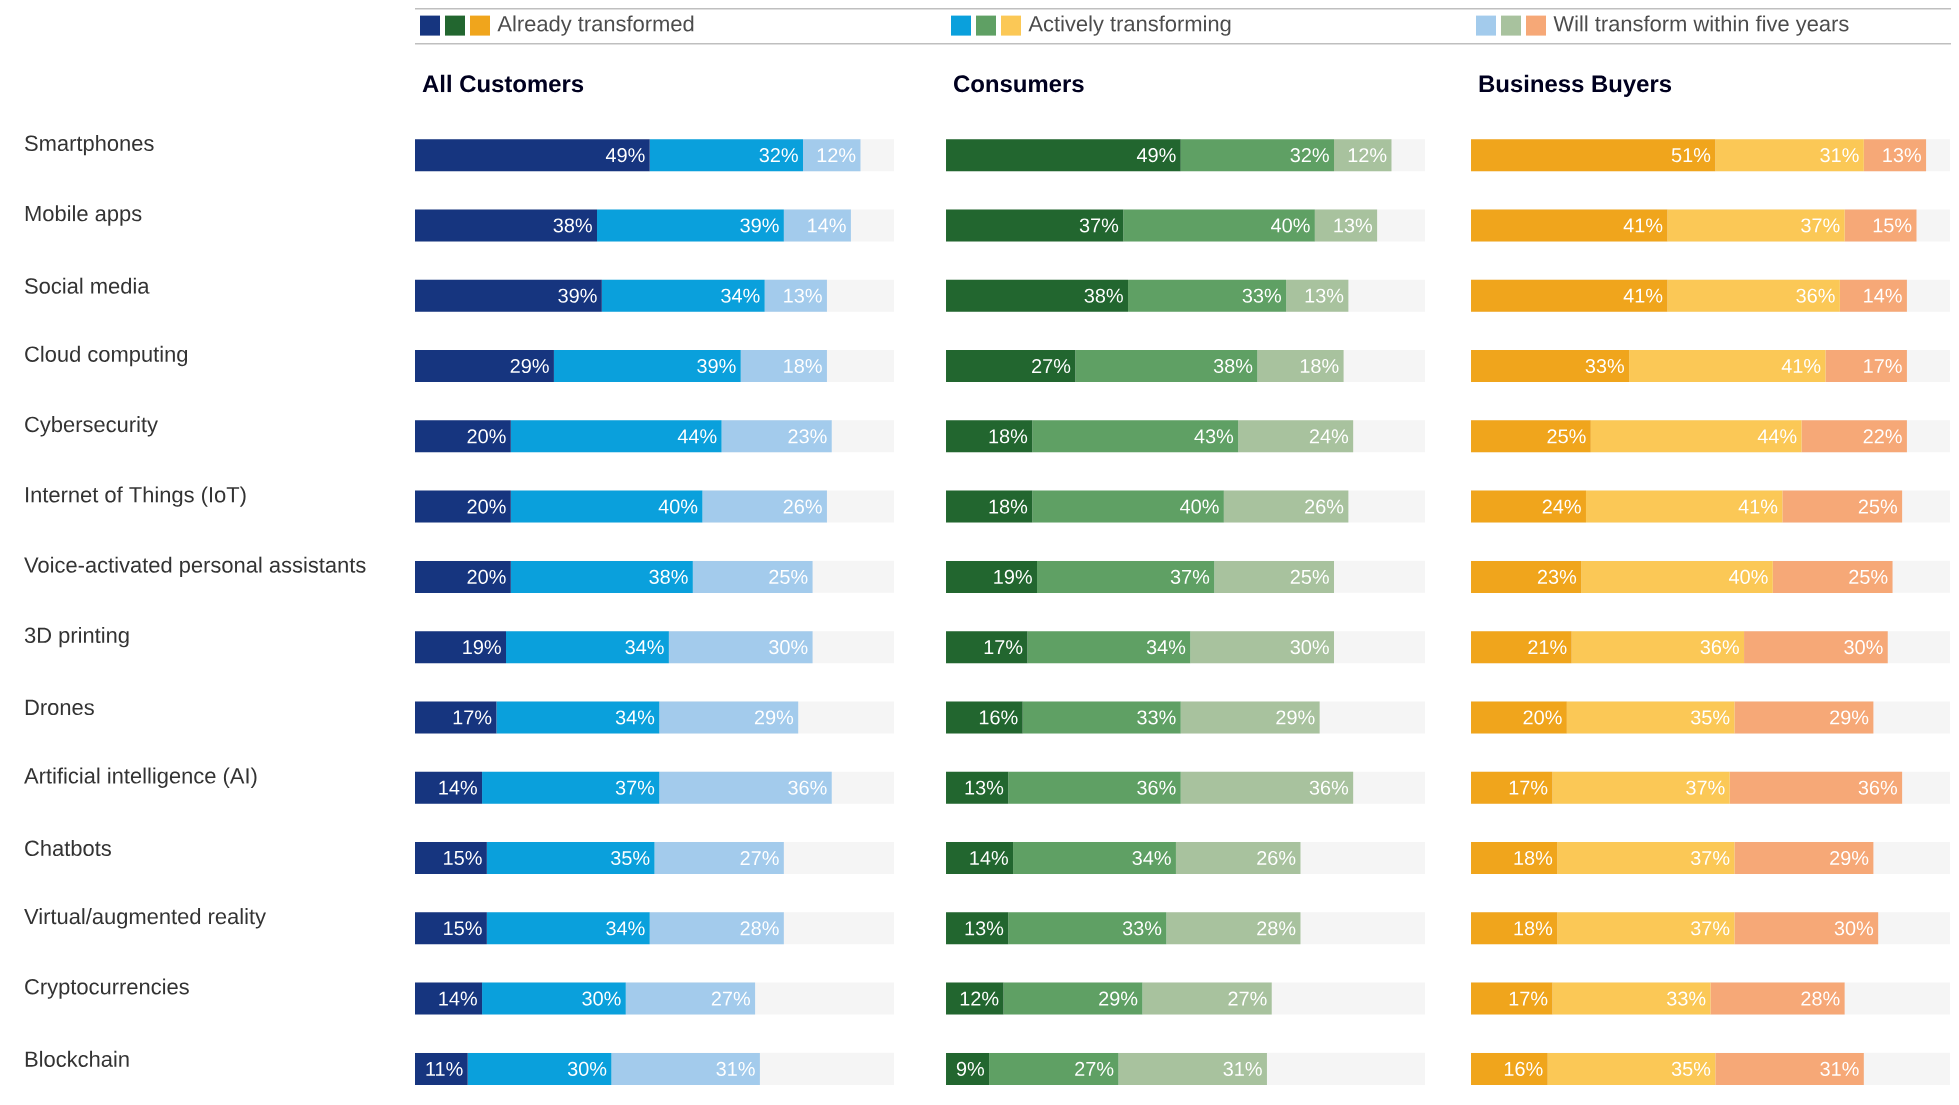  Describe the element at coordinates (1329, 436) in the screenshot. I see `data-label: 24%` at that location.